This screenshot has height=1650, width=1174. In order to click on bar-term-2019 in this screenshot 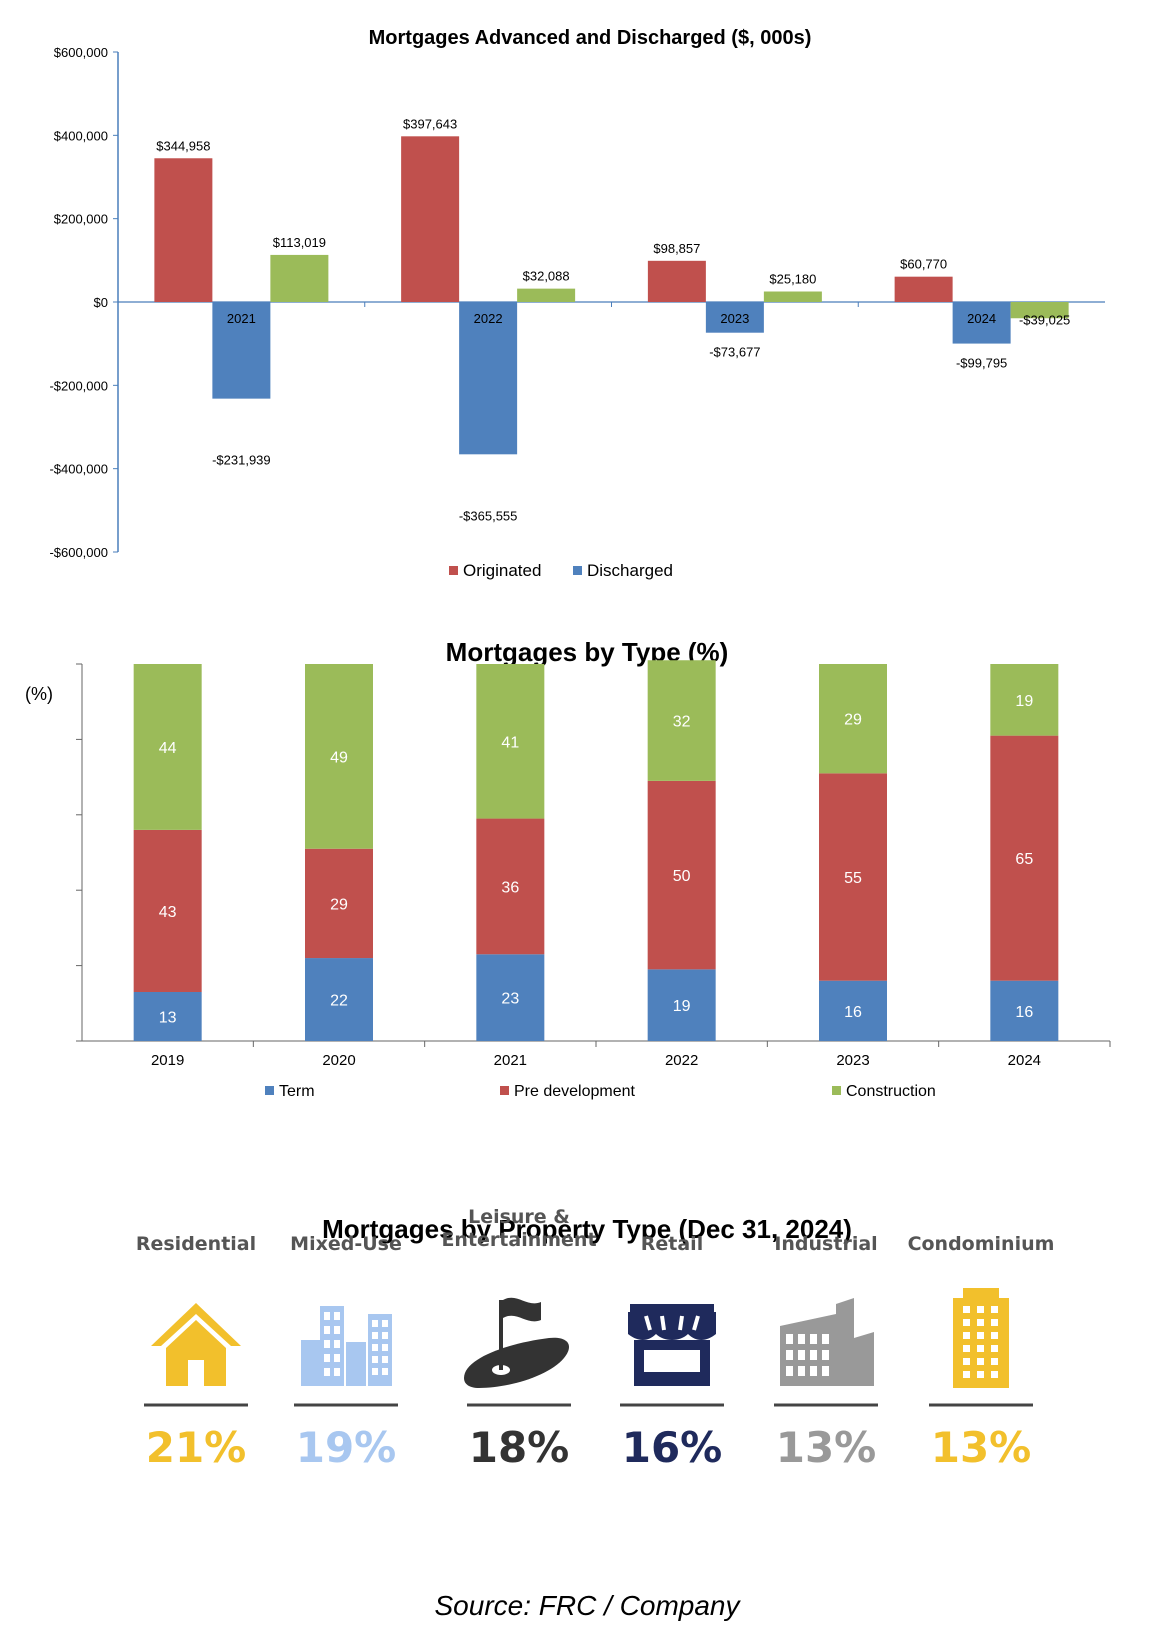, I will do `click(167, 1016)`.